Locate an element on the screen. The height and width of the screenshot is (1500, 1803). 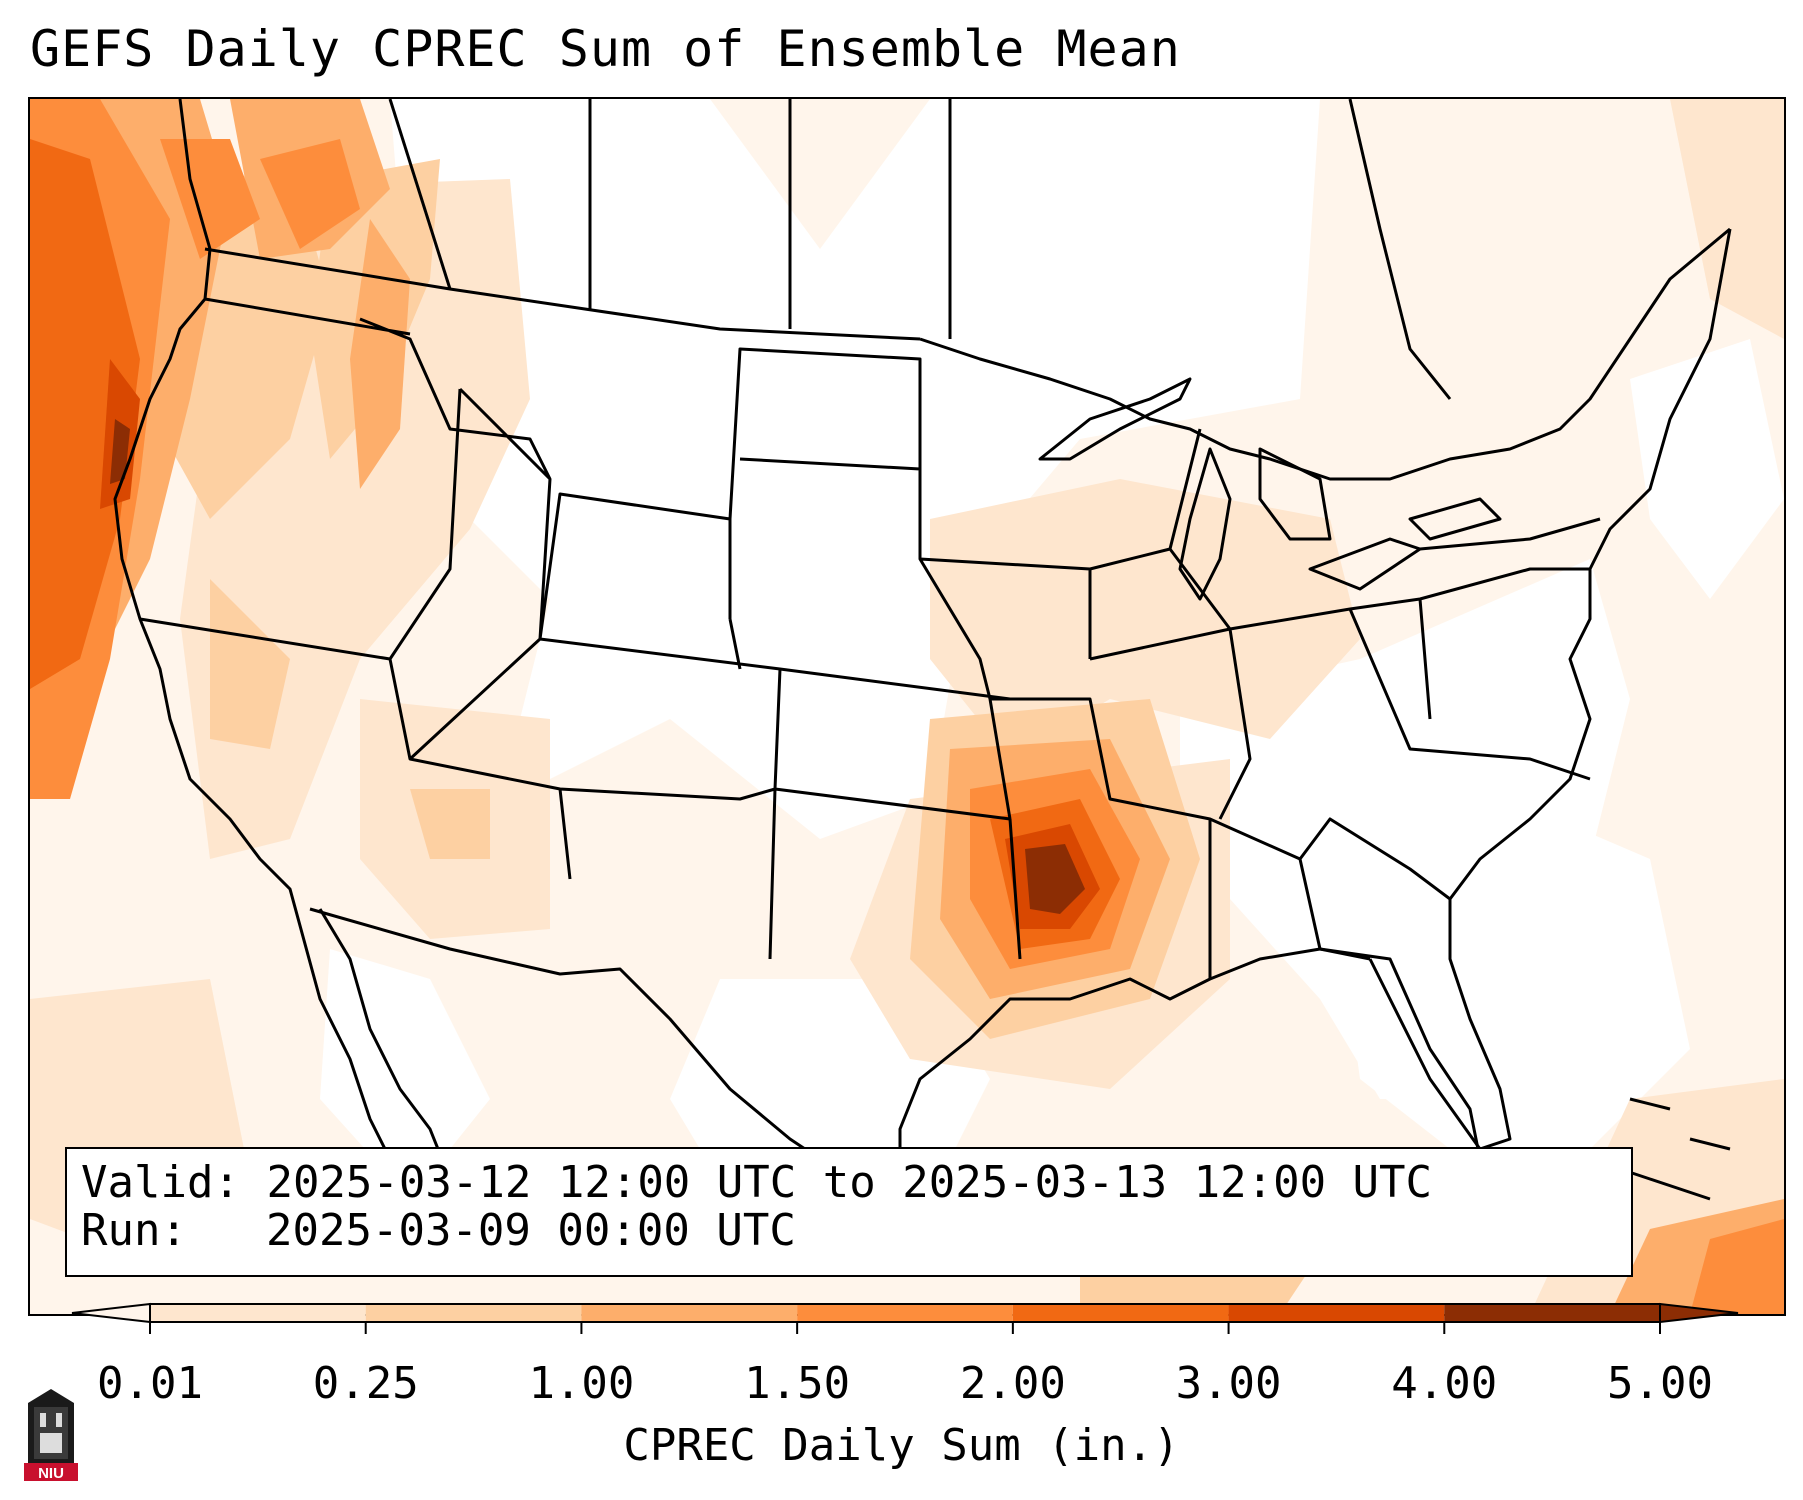
colorbar-tick-label: 4.00 is located at coordinates (1444, 1383).